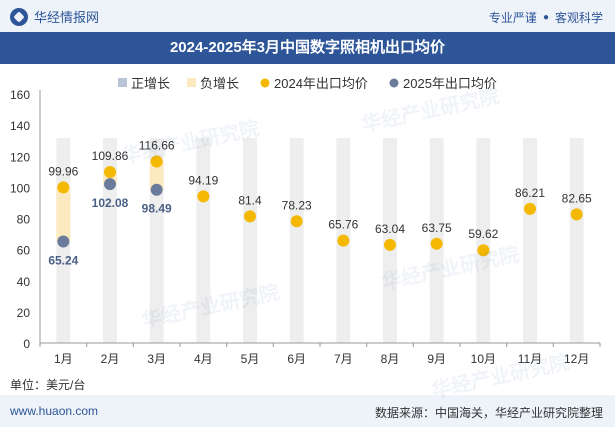 This screenshot has width=615, height=427. Describe the element at coordinates (577, 198) in the screenshot. I see `data-label-2024: 82.65` at that location.